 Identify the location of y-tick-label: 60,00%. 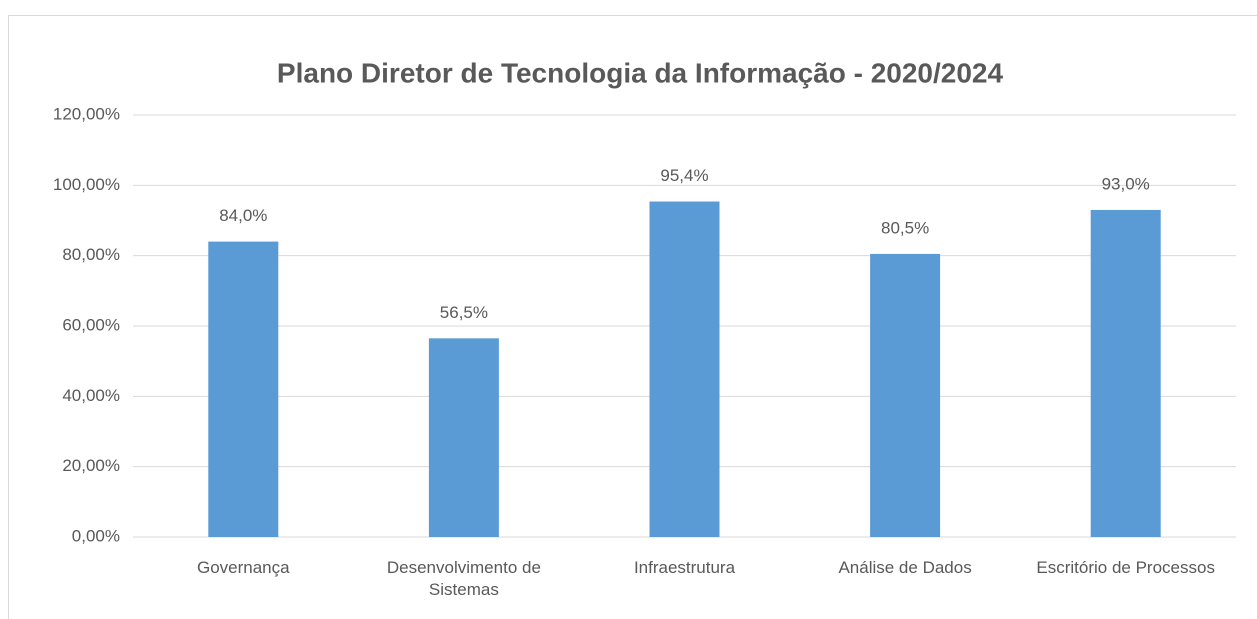
(91, 324).